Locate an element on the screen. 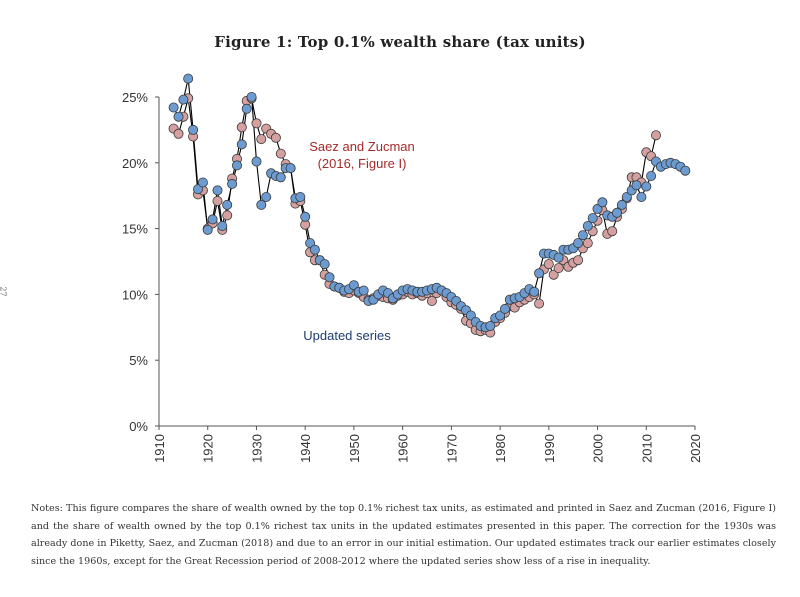 Image resolution: width=800 pixels, height=597 pixels. y-tick-label: 20% is located at coordinates (135, 163).